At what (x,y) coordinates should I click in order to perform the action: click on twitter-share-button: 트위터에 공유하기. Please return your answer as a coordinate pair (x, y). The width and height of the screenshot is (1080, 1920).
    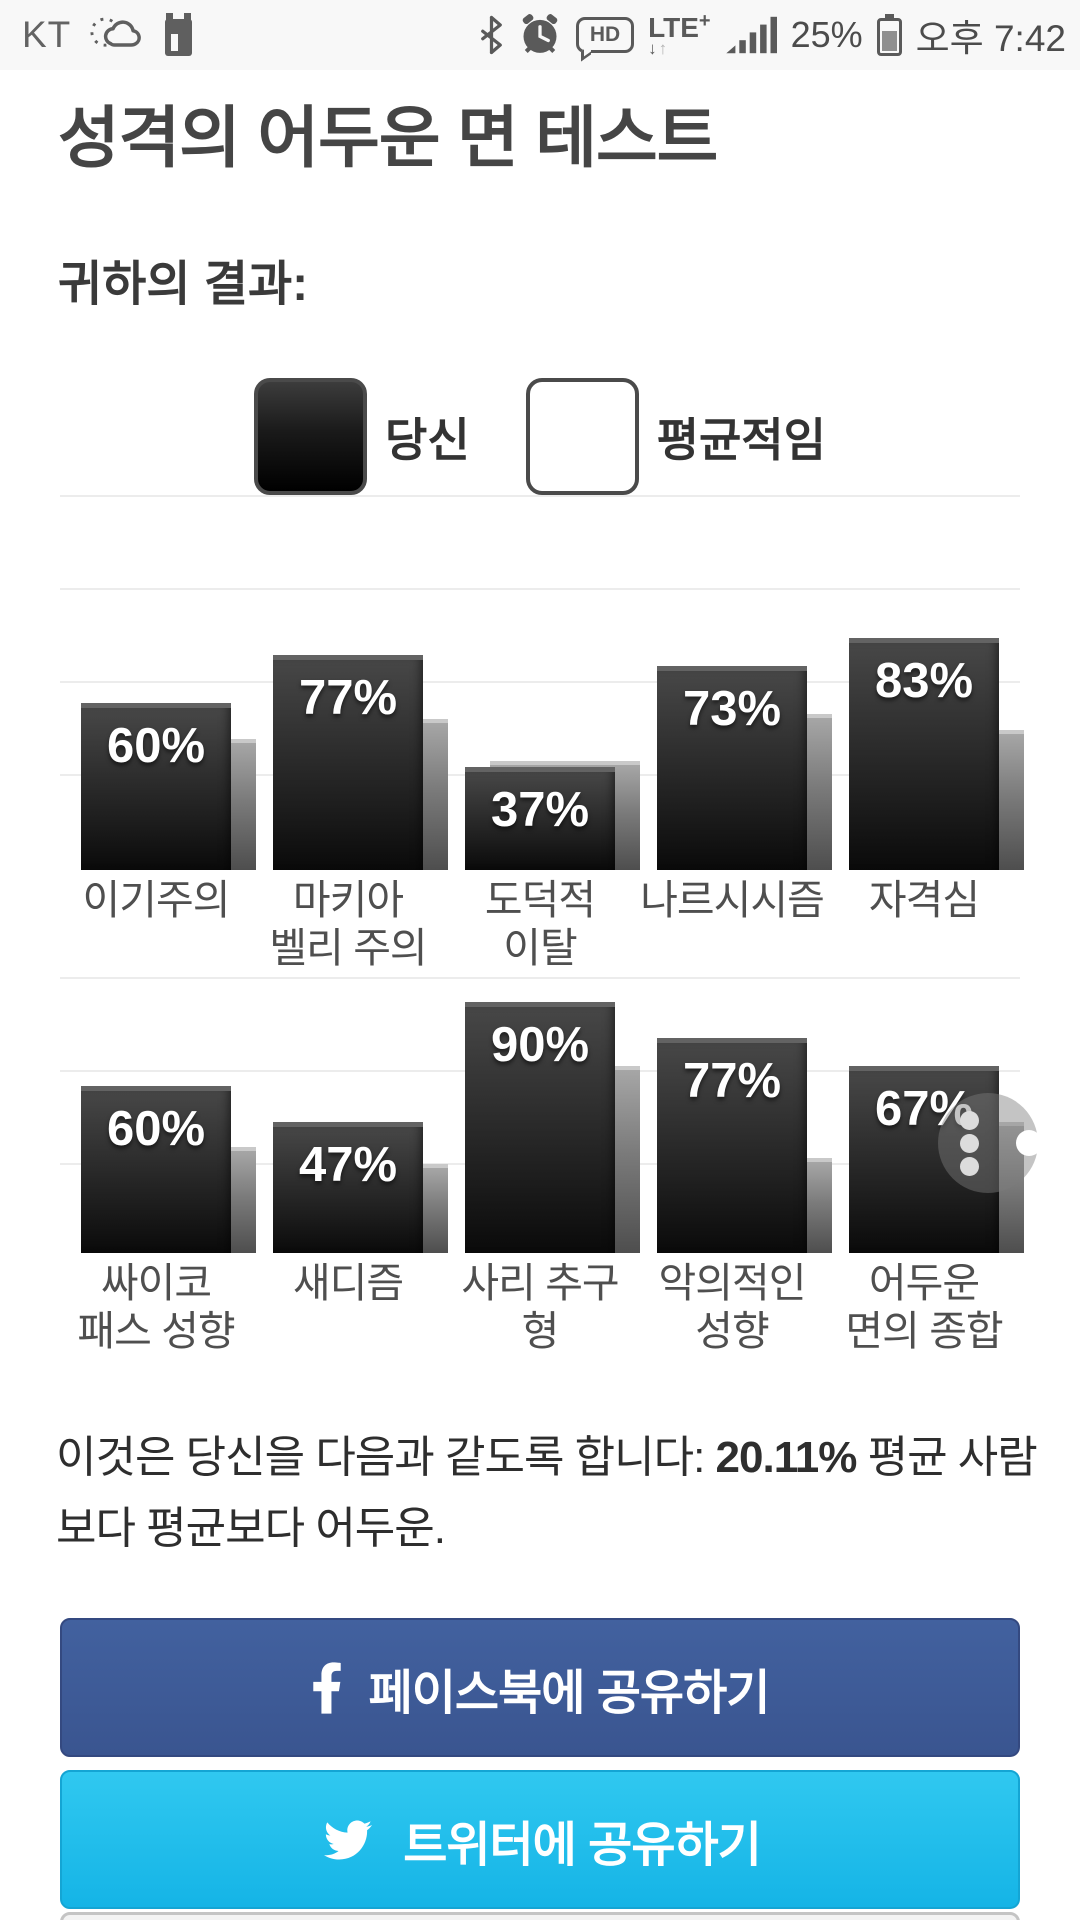
    Looking at the image, I should click on (540, 1839).